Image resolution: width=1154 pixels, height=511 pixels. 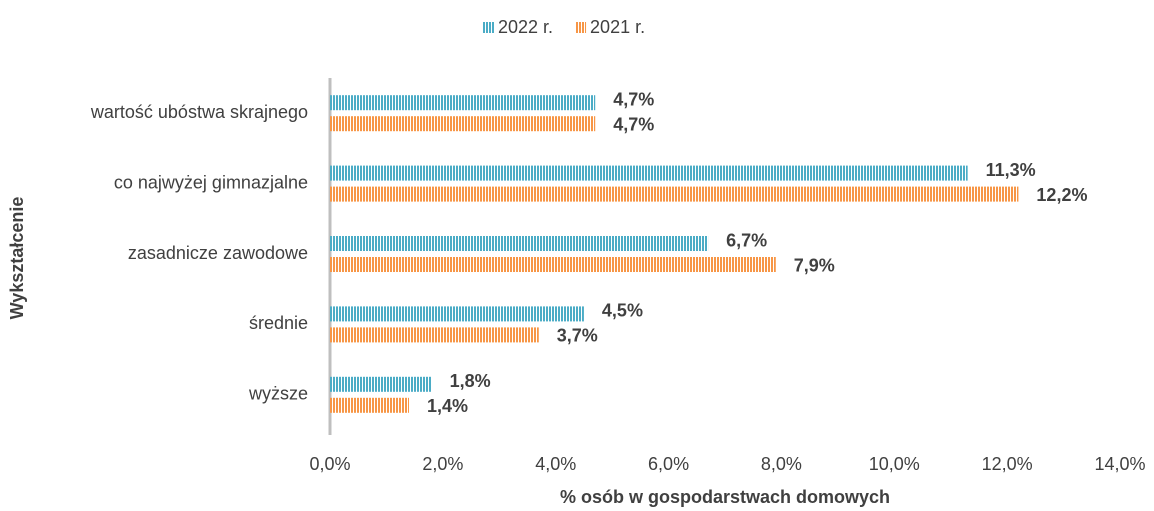 I want to click on data-label: 4,5%, so click(x=622, y=311).